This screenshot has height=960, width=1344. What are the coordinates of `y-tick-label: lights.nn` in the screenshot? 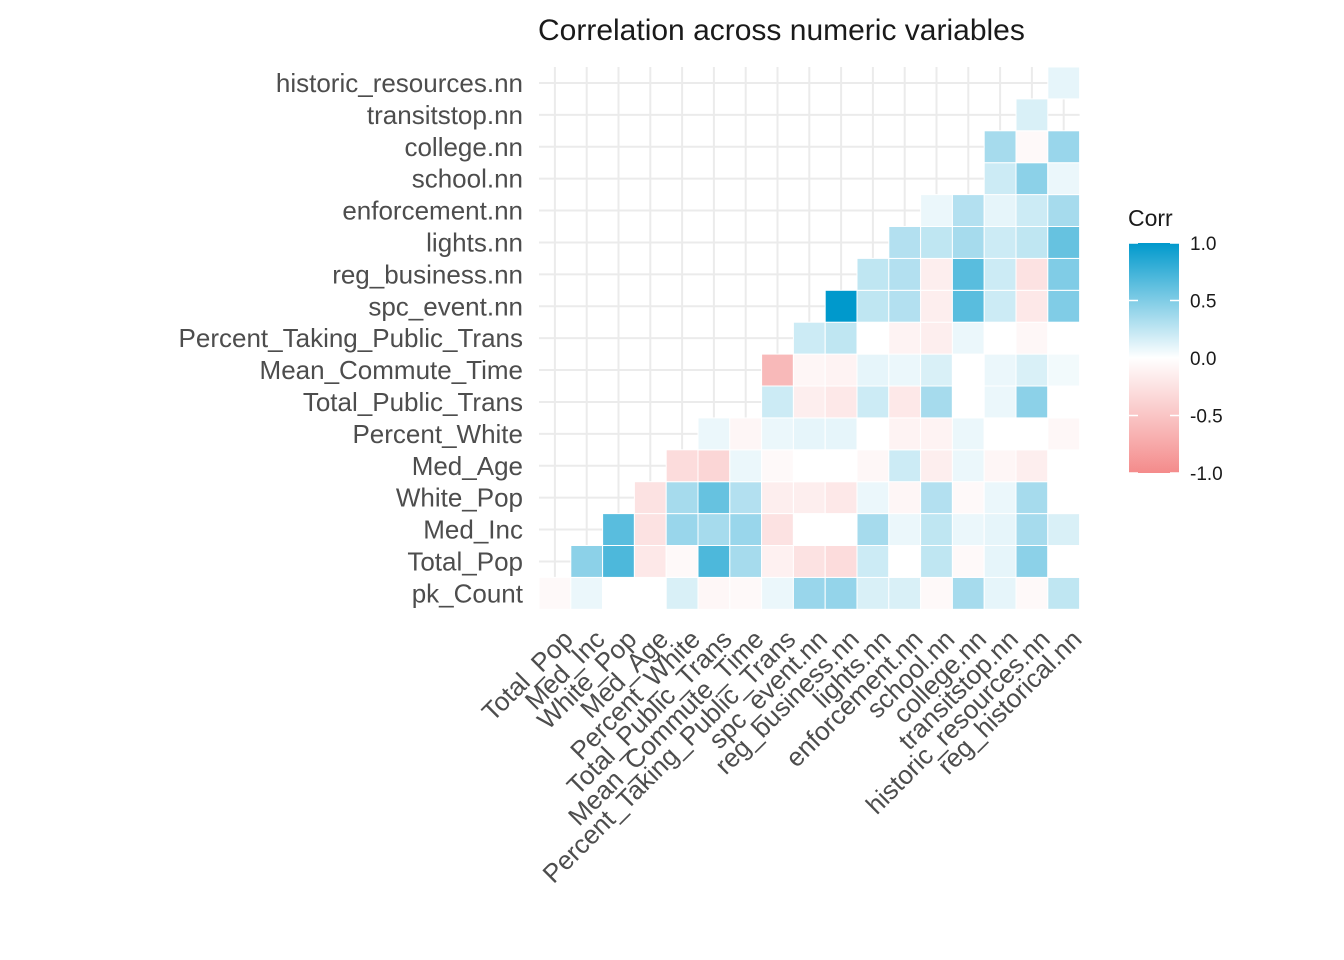 It's located at (474, 242).